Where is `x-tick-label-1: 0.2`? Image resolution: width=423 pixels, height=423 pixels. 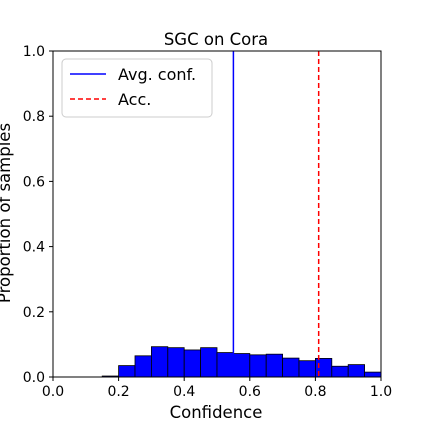 x-tick-label-1: 0.2 is located at coordinates (118, 392).